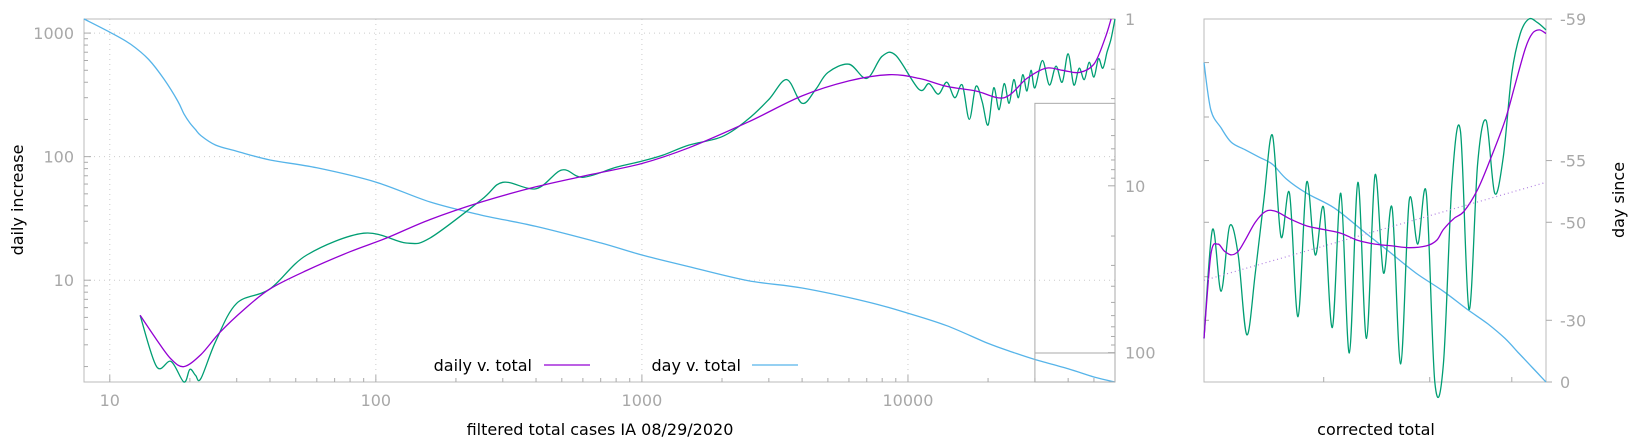  Describe the element at coordinates (697, 365) in the screenshot. I see `legend-label-day: day v. total` at that location.